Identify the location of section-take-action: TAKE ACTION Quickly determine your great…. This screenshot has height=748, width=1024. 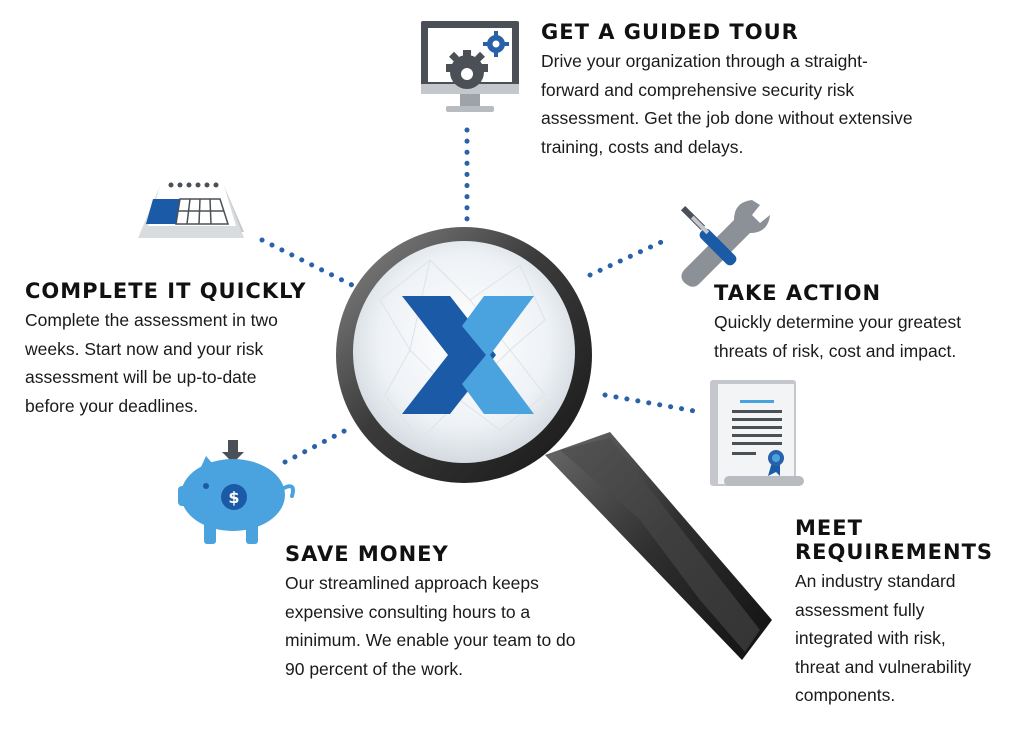
(864, 323).